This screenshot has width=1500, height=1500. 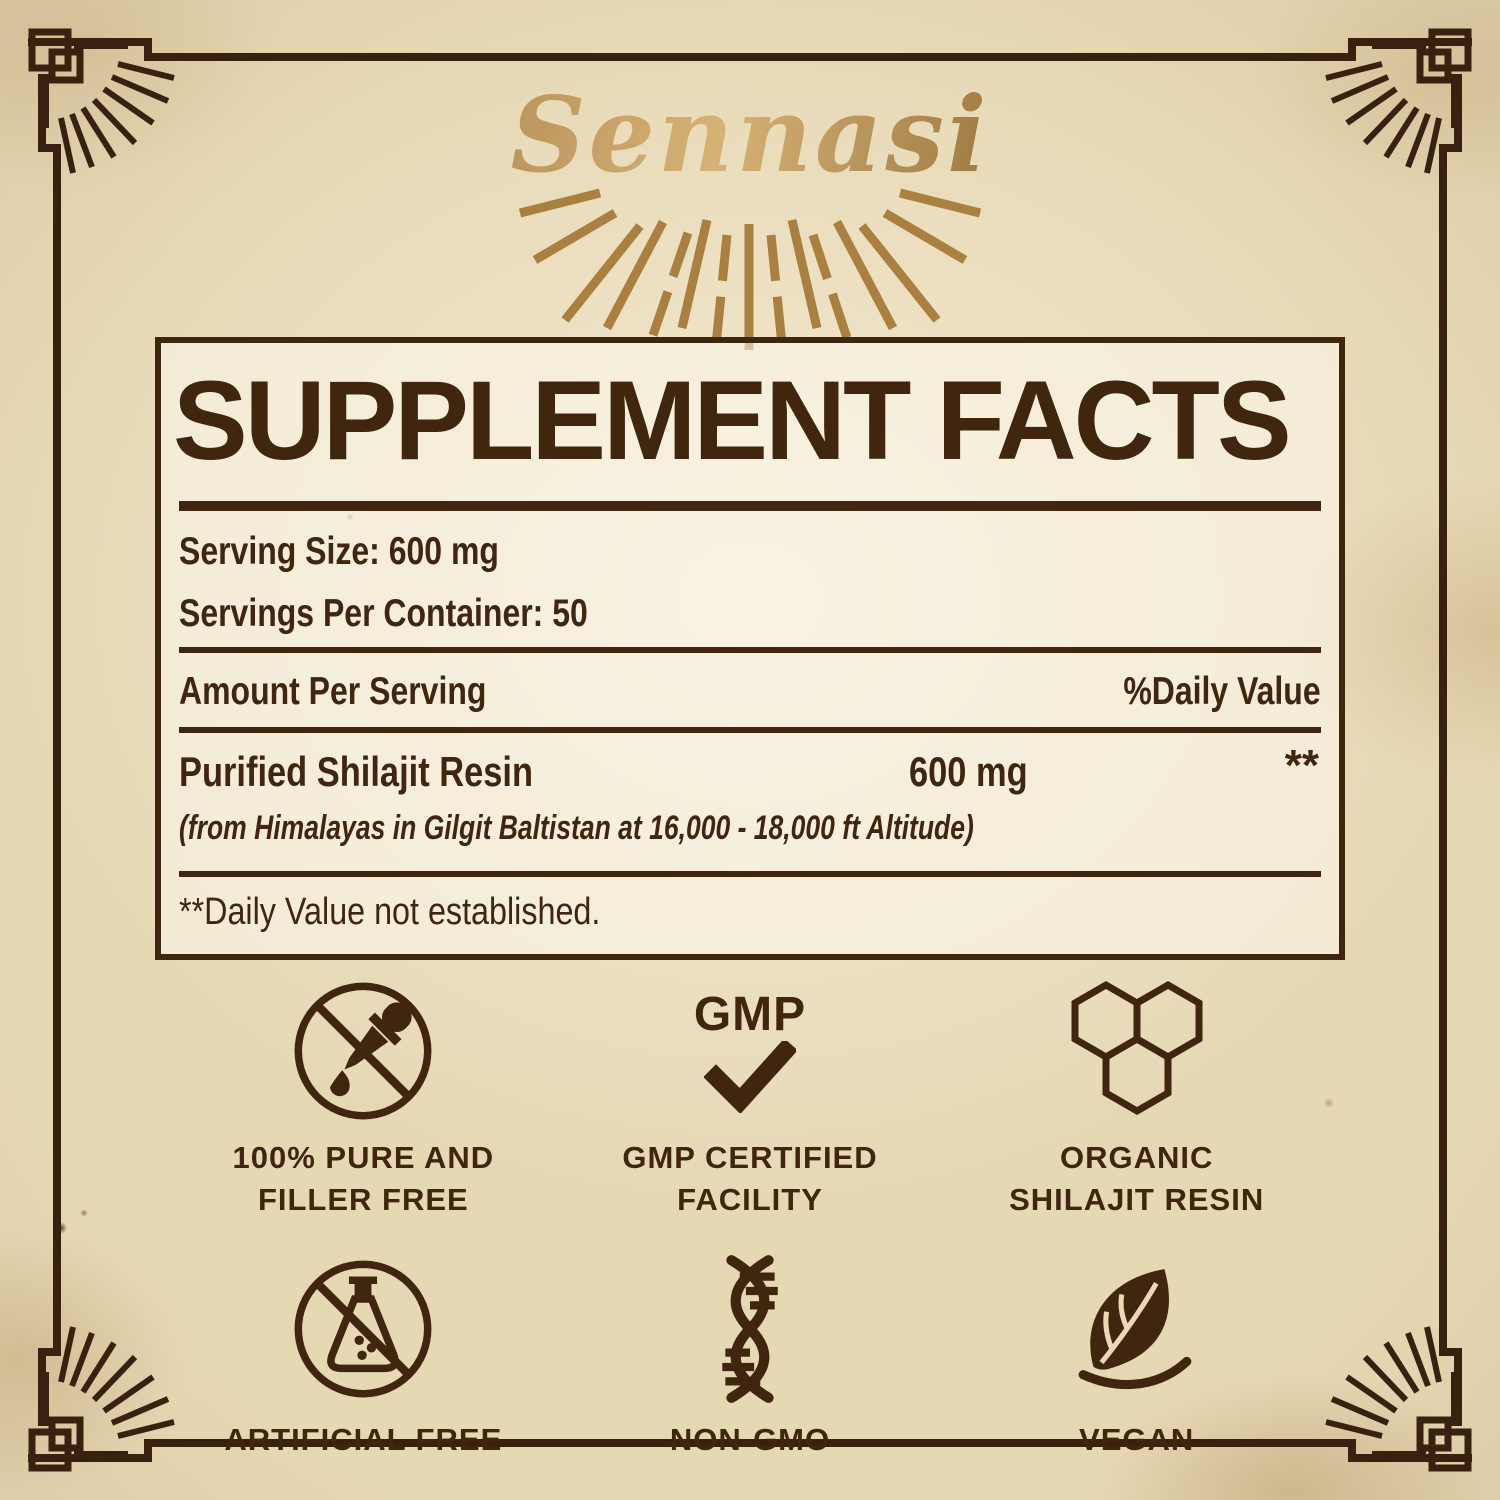 What do you see at coordinates (750, 1439) in the screenshot?
I see `feature-label: NON-GMO` at bounding box center [750, 1439].